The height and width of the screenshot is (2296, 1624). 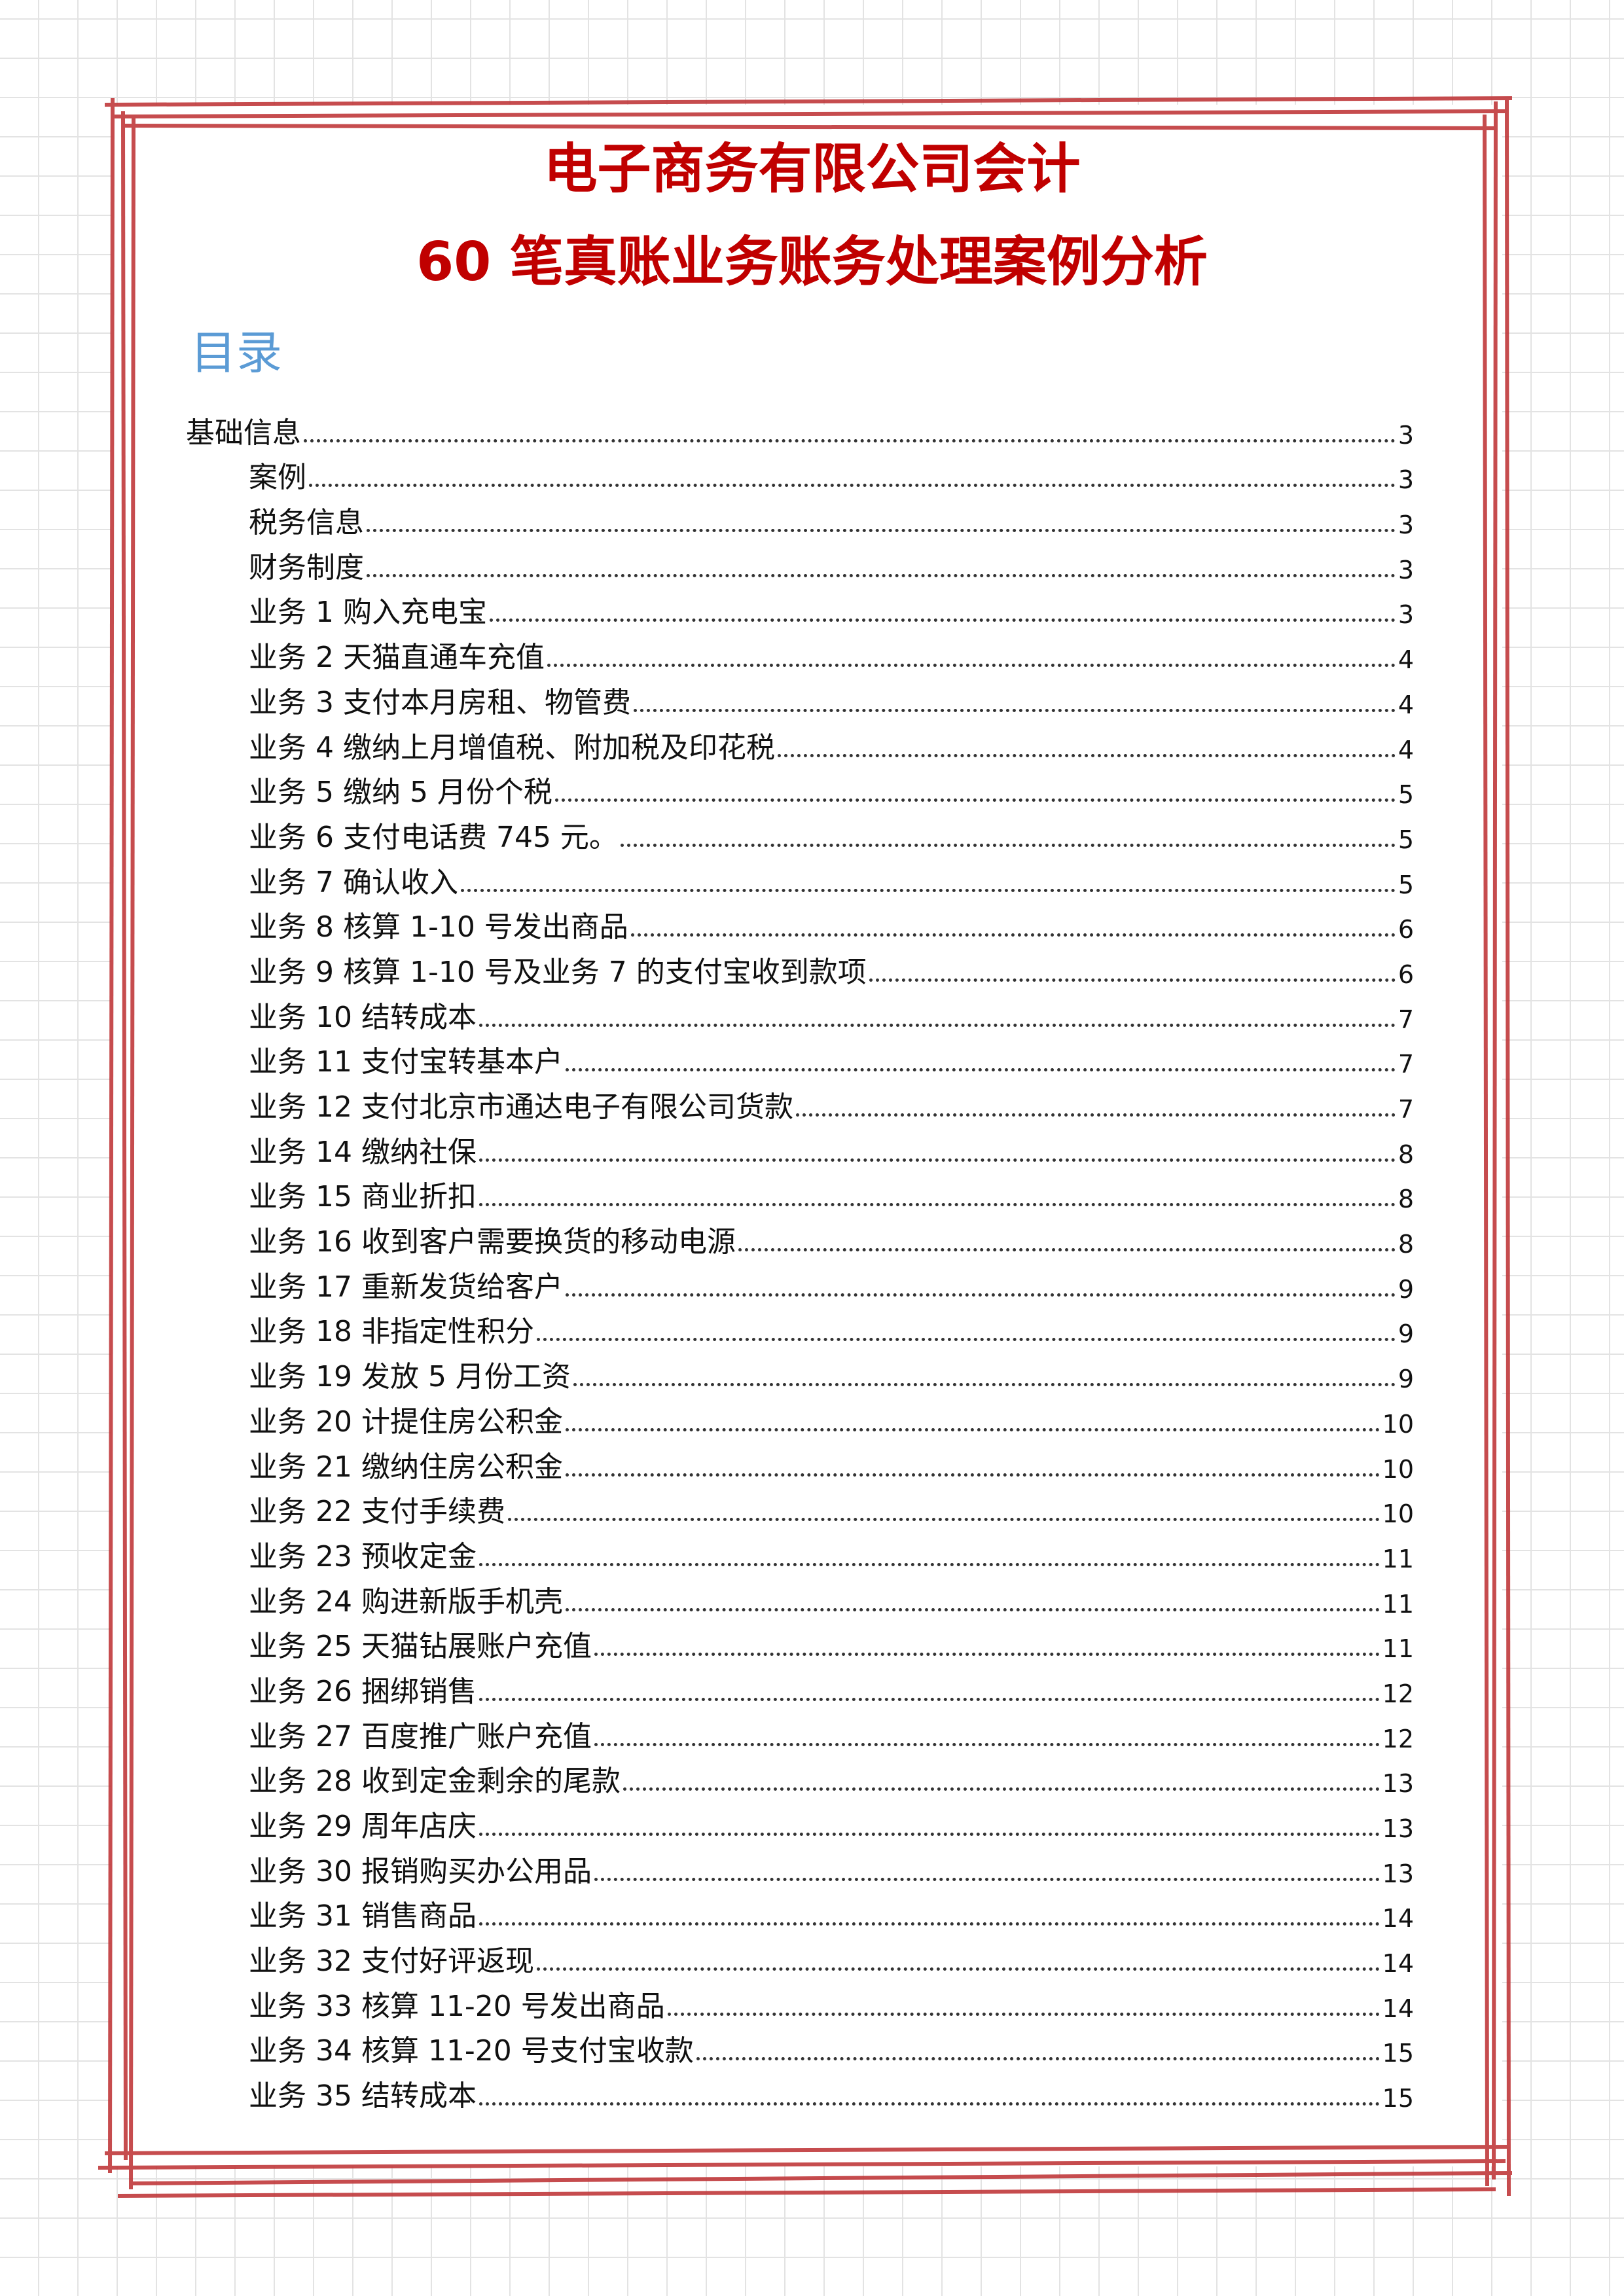 I want to click on toc-entry: 业务 6 支付电话费 745 元。 5, so click(x=800, y=829).